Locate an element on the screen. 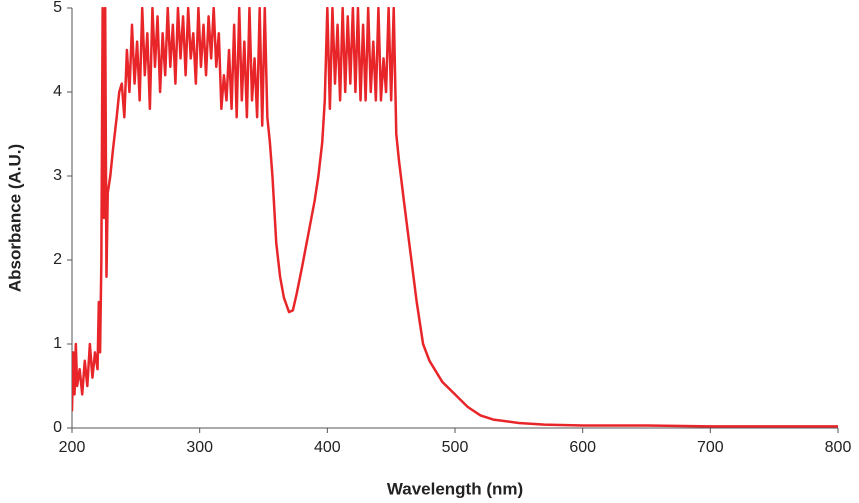 The image size is (859, 503). x-tick-label: 200 is located at coordinates (72, 447).